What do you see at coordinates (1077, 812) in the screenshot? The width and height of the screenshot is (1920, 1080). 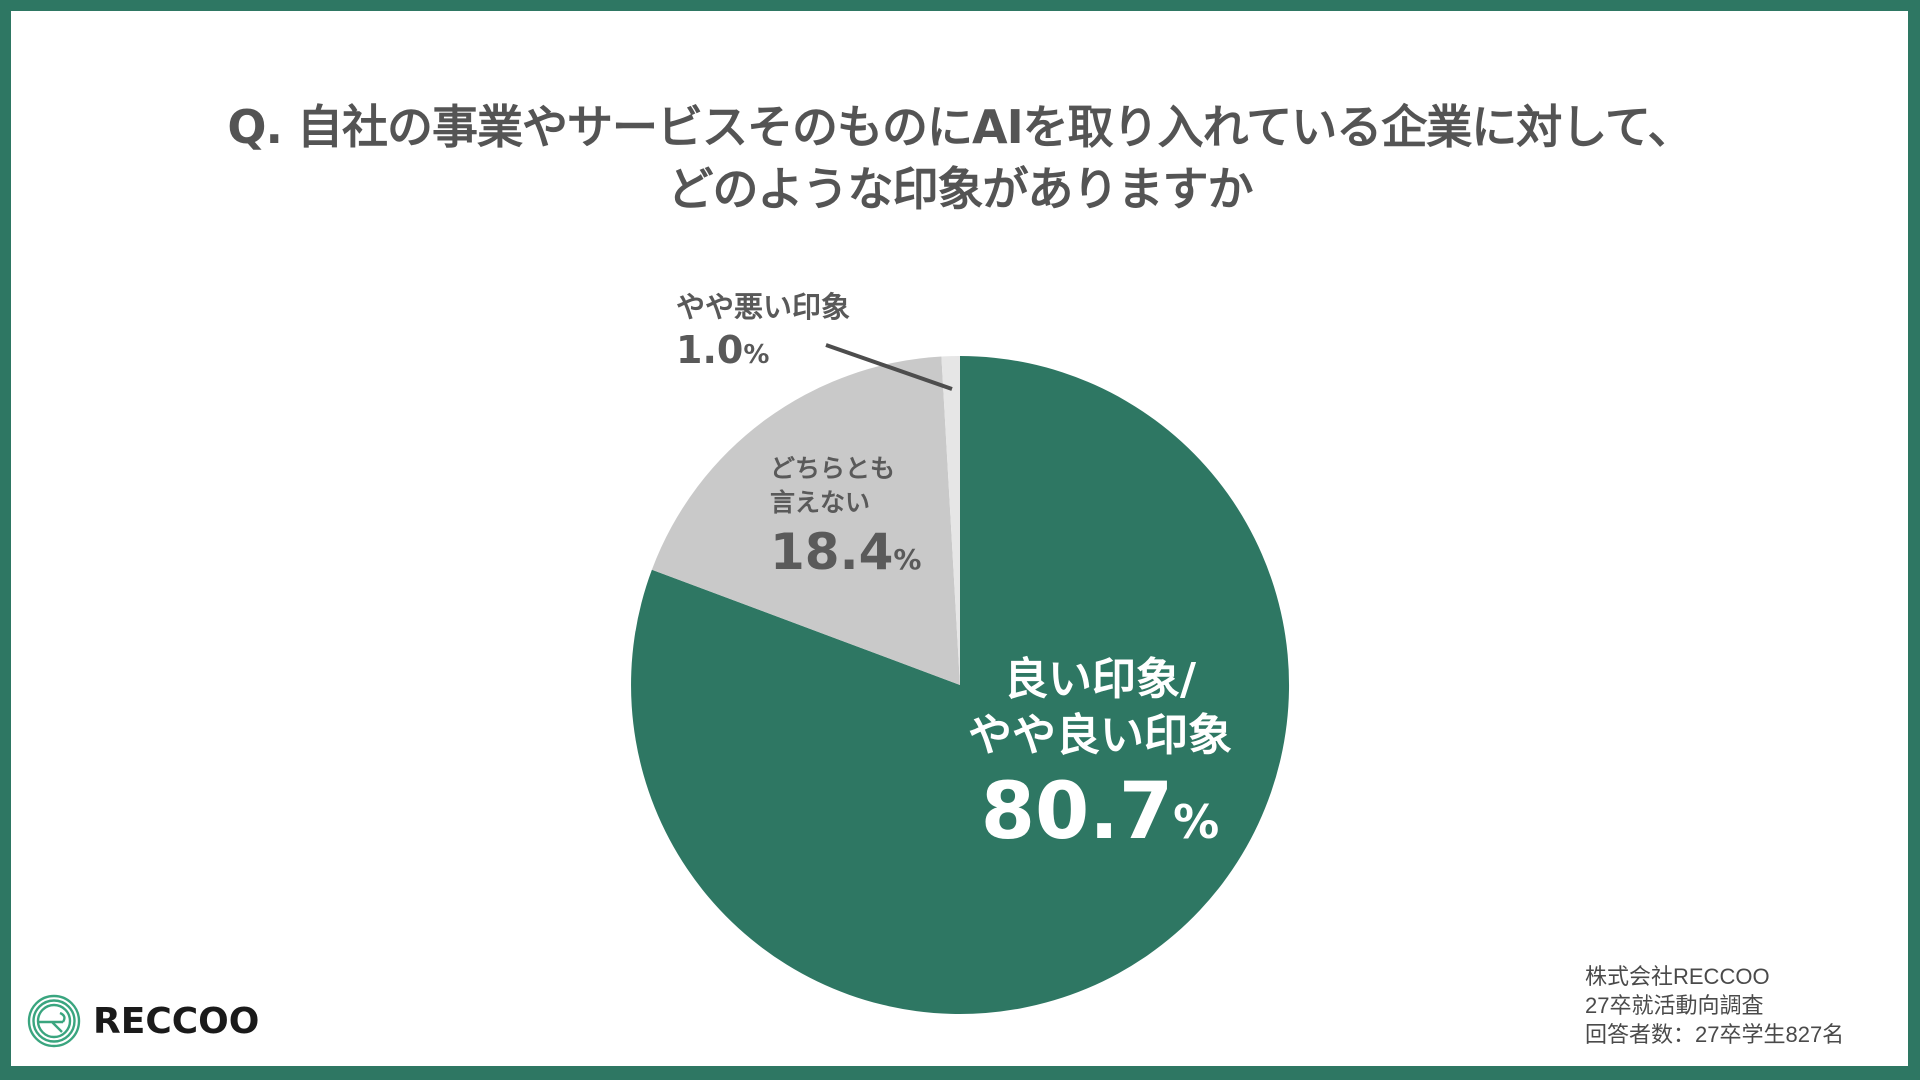 I see `value-number: 80.7` at bounding box center [1077, 812].